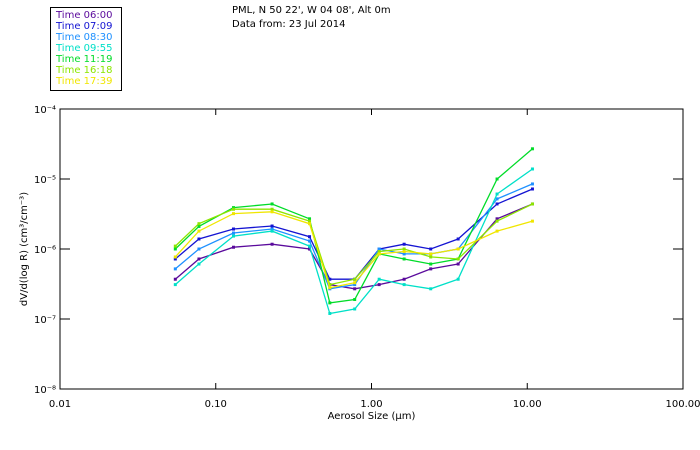 The width and height of the screenshot is (700, 450). What do you see at coordinates (289, 24) in the screenshot?
I see `chart-title-date: Data from: 23 Jul 2014` at bounding box center [289, 24].